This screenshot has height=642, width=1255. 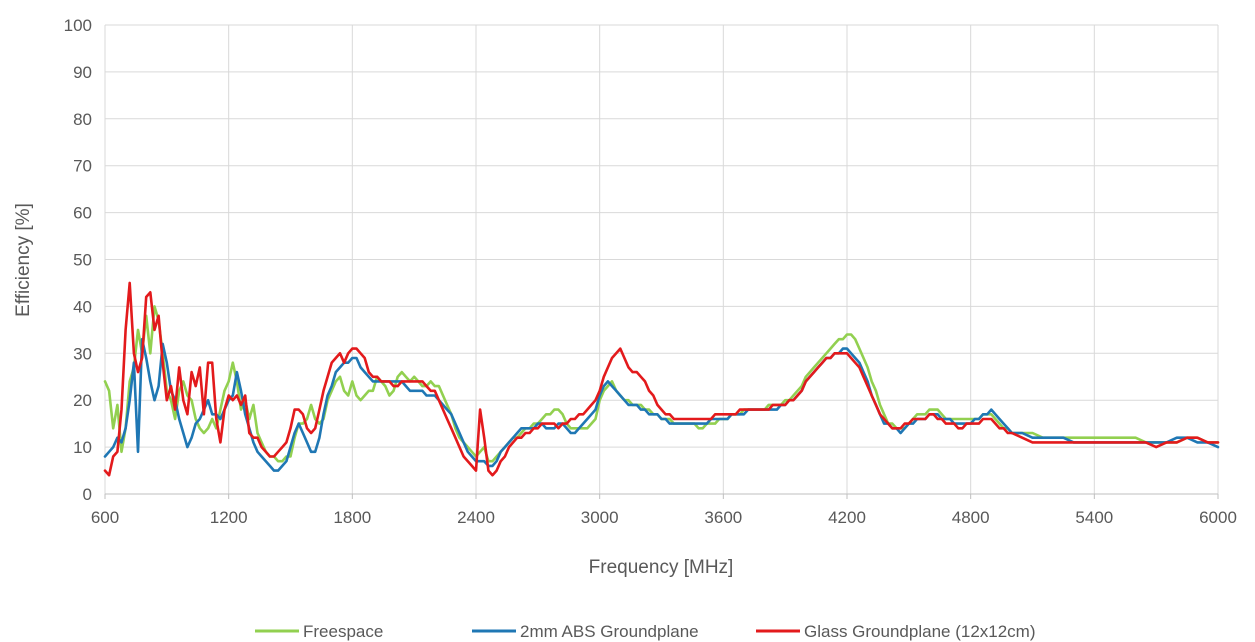 What do you see at coordinates (87, 494) in the screenshot?
I see `y-tick-label: 0` at bounding box center [87, 494].